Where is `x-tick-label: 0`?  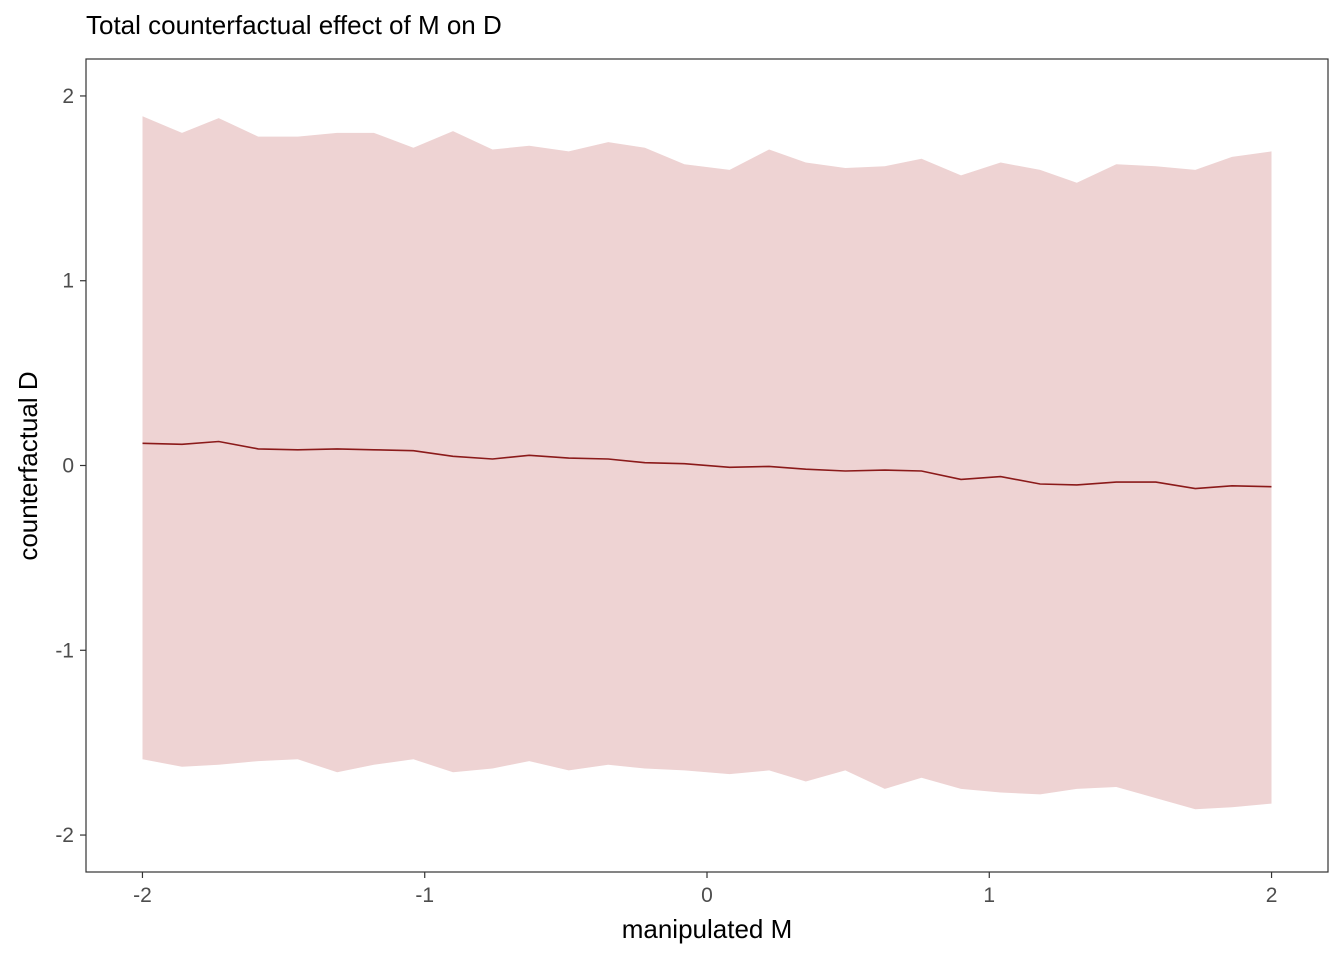
x-tick-label: 0 is located at coordinates (707, 895).